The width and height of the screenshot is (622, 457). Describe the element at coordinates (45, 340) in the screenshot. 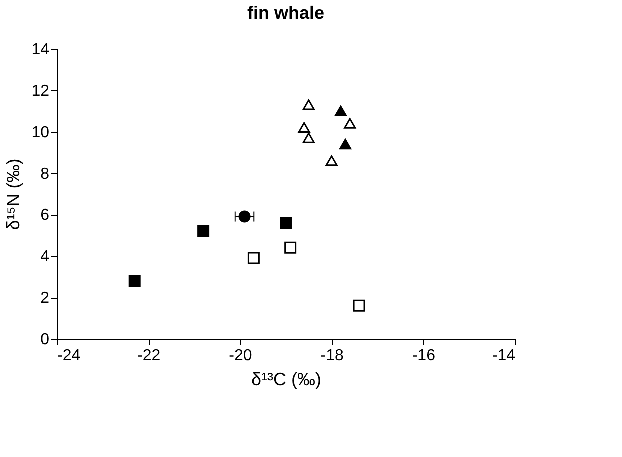

I see `y-tick-label: 0` at that location.